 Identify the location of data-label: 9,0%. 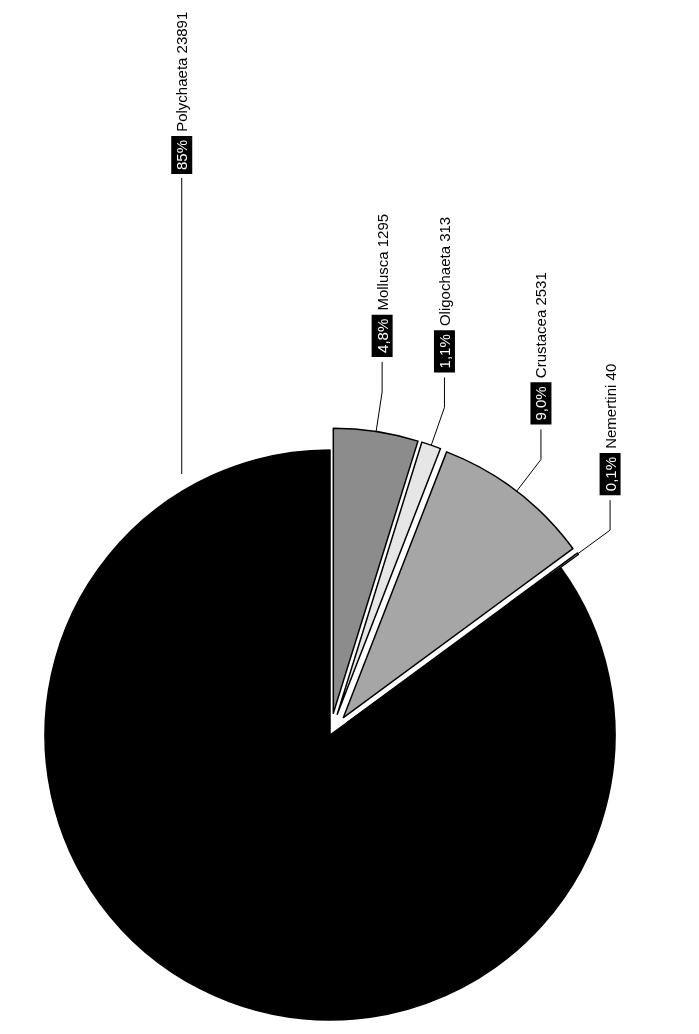
(541, 403).